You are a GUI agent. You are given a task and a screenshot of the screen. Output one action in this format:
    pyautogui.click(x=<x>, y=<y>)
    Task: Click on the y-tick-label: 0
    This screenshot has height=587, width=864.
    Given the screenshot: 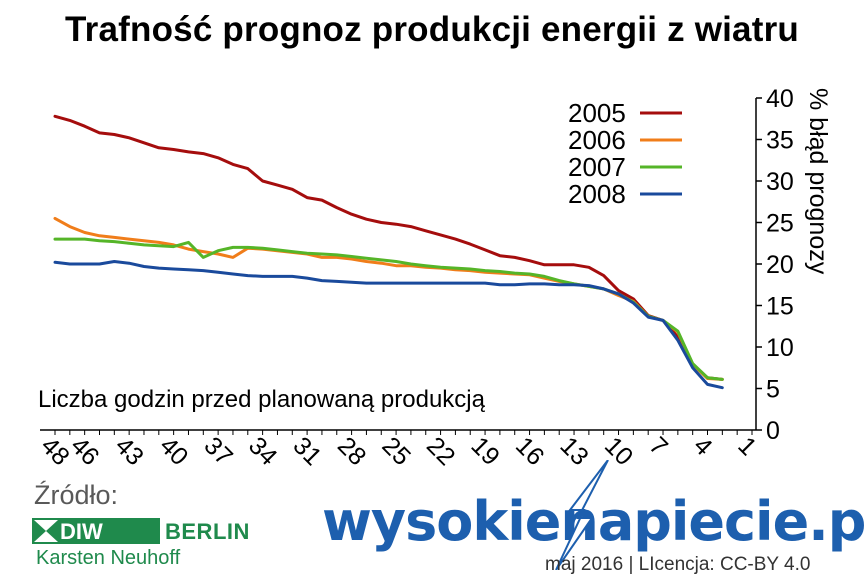 What is the action you would take?
    pyautogui.click(x=773, y=431)
    